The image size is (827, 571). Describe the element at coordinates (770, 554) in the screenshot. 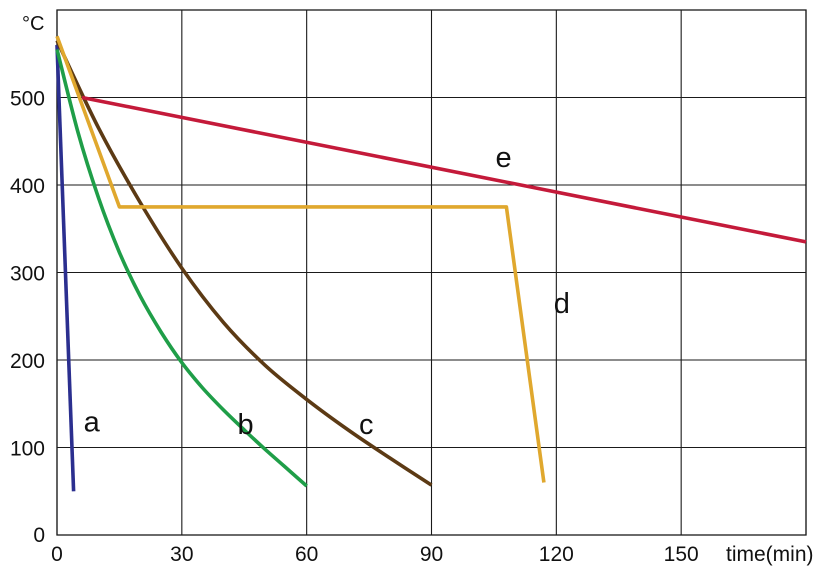

I see `x-axis-label: time(min)` at that location.